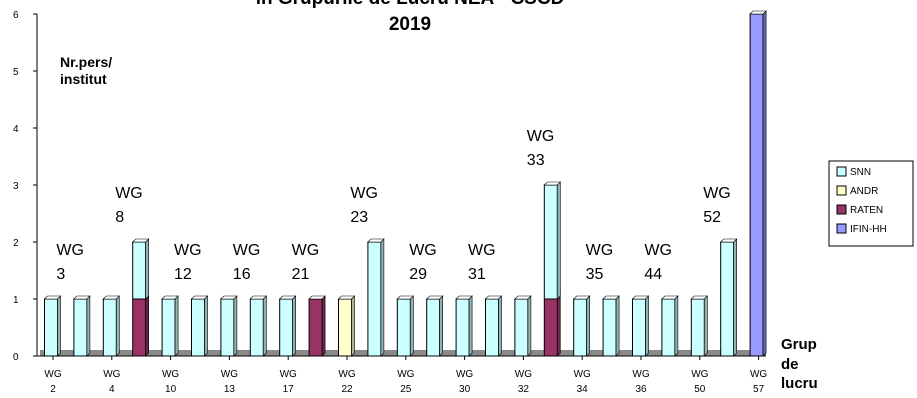 The image size is (917, 398). What do you see at coordinates (465, 389) in the screenshot?
I see `x-tick-label: 30` at bounding box center [465, 389].